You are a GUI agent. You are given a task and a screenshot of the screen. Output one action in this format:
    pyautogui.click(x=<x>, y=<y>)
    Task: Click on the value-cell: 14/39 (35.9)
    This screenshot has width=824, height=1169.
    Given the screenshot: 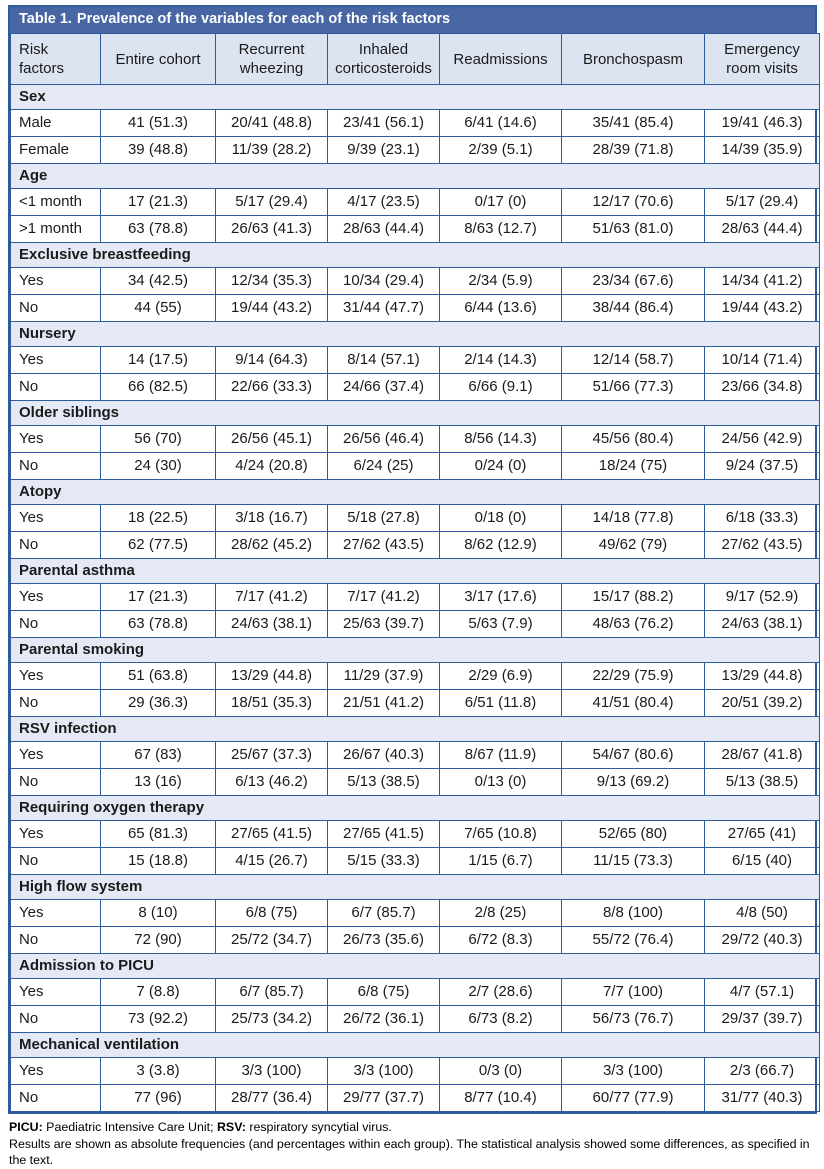 What is the action you would take?
    pyautogui.click(x=762, y=150)
    